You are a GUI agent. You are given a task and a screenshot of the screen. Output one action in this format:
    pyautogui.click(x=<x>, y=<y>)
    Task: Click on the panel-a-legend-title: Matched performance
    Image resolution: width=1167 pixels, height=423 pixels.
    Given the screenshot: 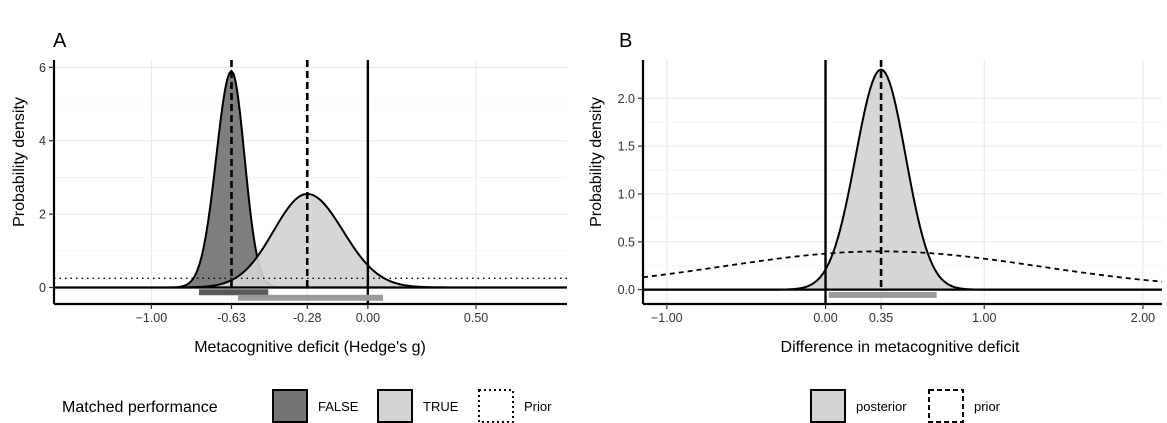 What is the action you would take?
    pyautogui.click(x=140, y=407)
    